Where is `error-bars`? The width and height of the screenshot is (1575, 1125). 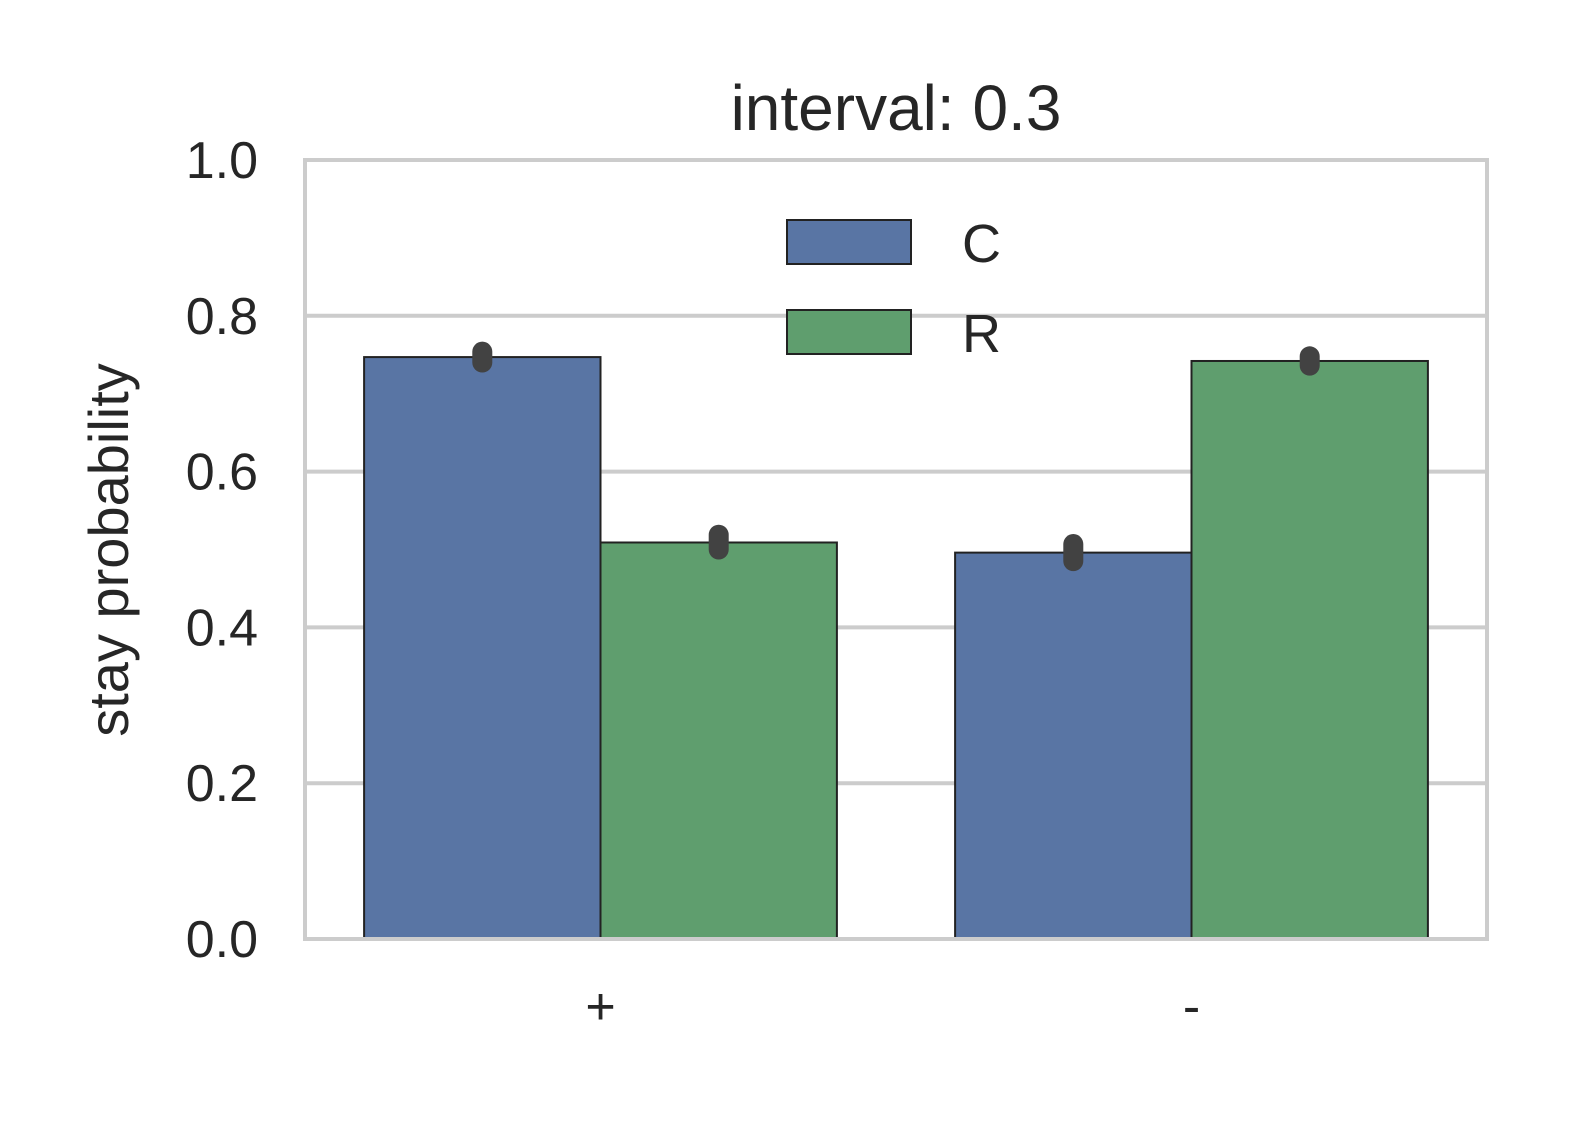 error-bars is located at coordinates (896, 456).